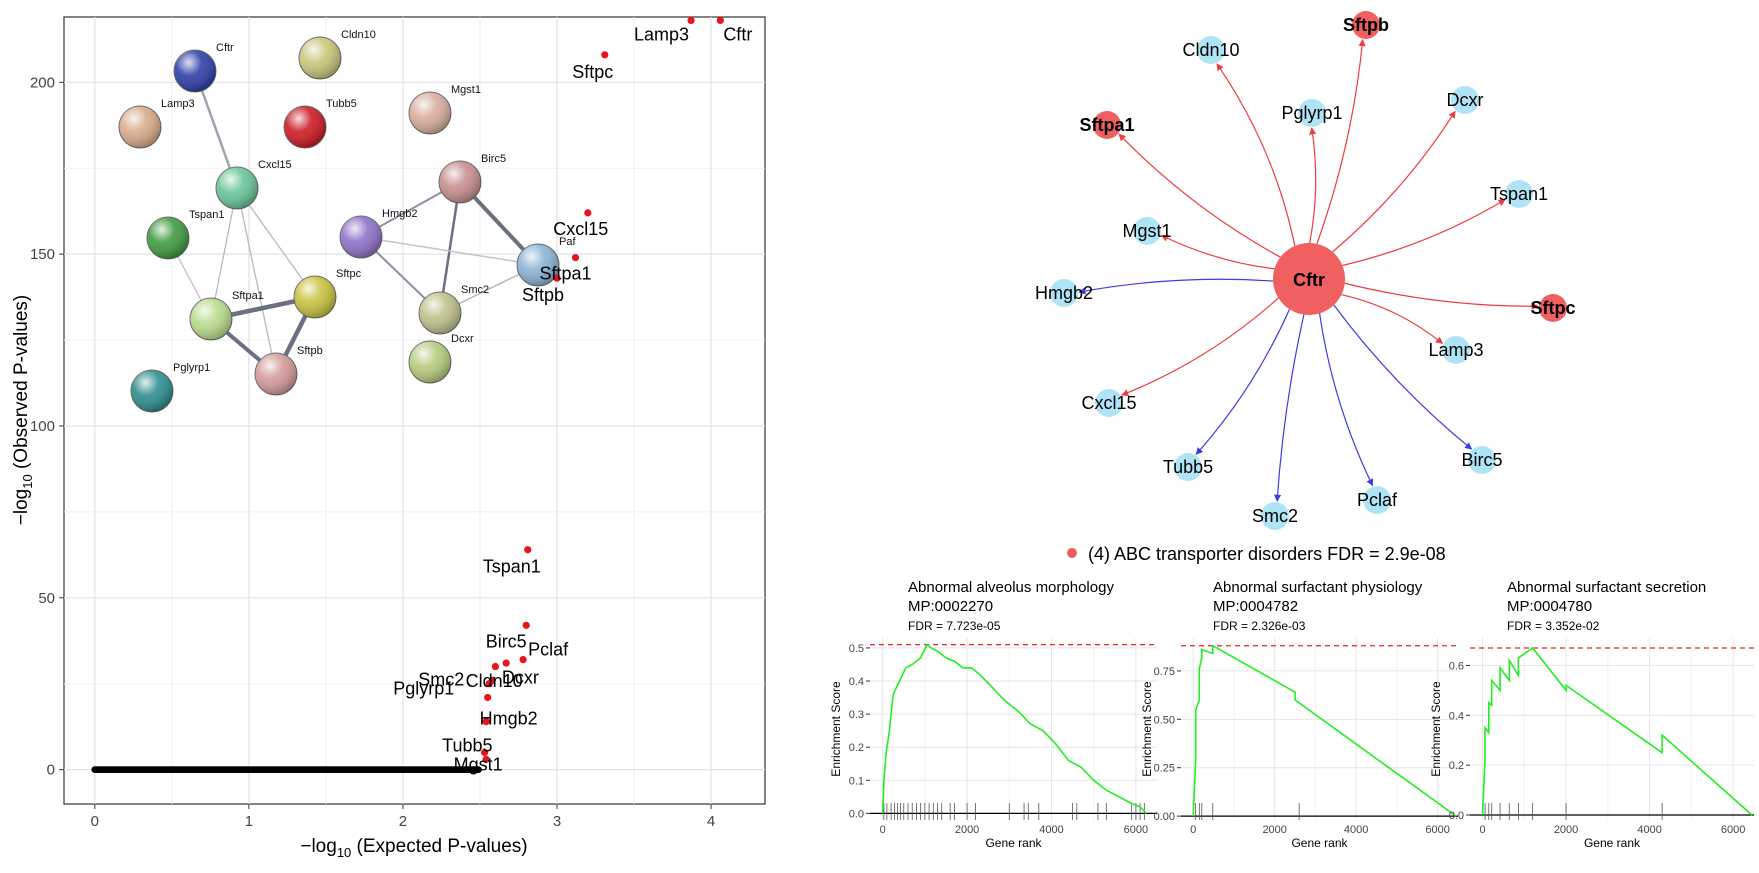  I want to click on gsea-x-tick-label: 2000, so click(967, 830).